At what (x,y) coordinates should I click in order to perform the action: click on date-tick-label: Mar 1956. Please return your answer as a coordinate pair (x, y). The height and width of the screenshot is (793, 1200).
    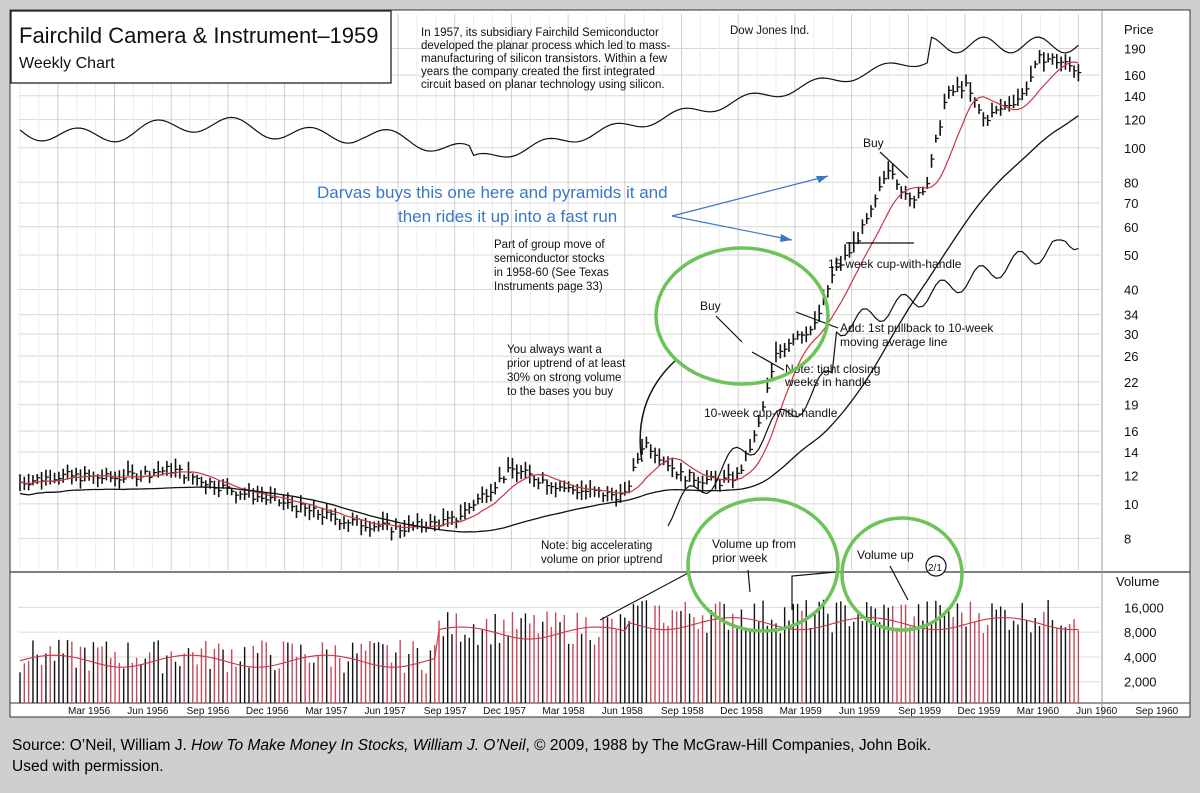
    Looking at the image, I should click on (89, 711).